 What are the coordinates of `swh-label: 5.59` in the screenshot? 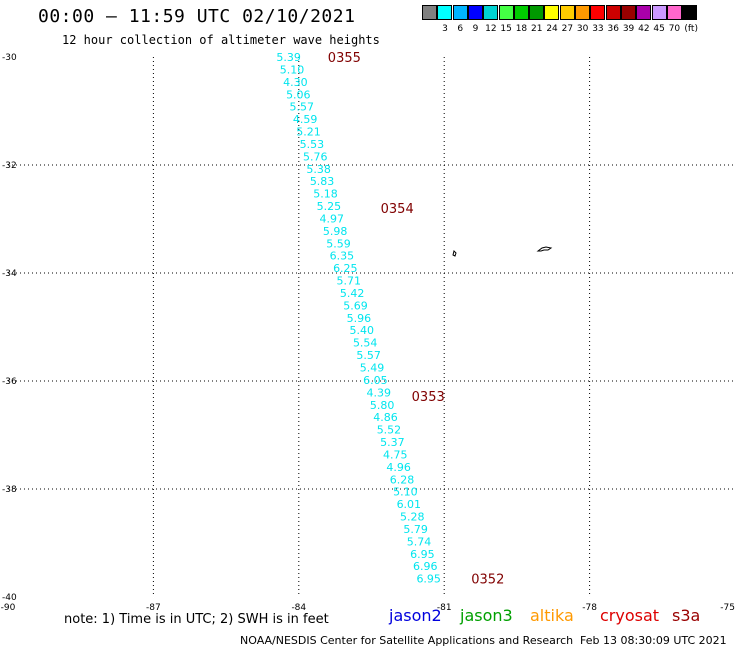 It's located at (338, 243).